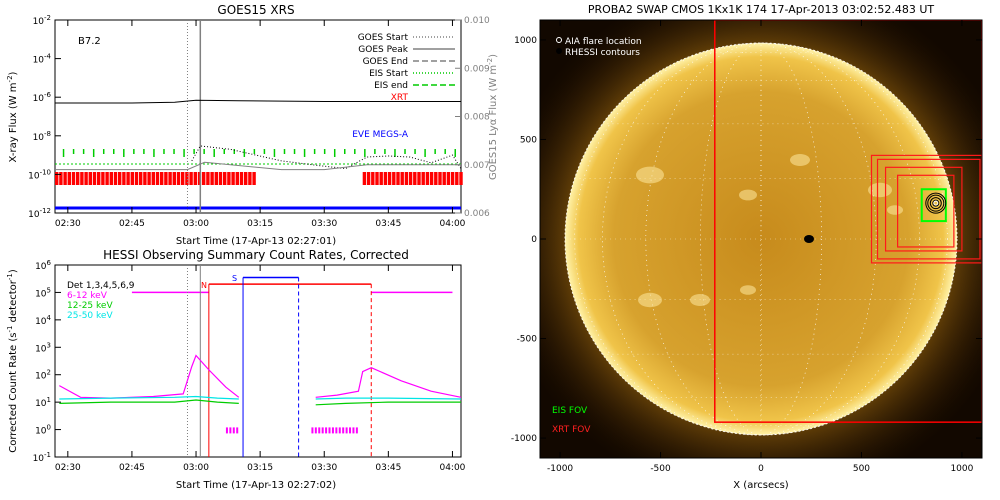 This screenshot has height=500, width=1000. I want to click on hessi-y-tick-label: 10¹, so click(43, 402).